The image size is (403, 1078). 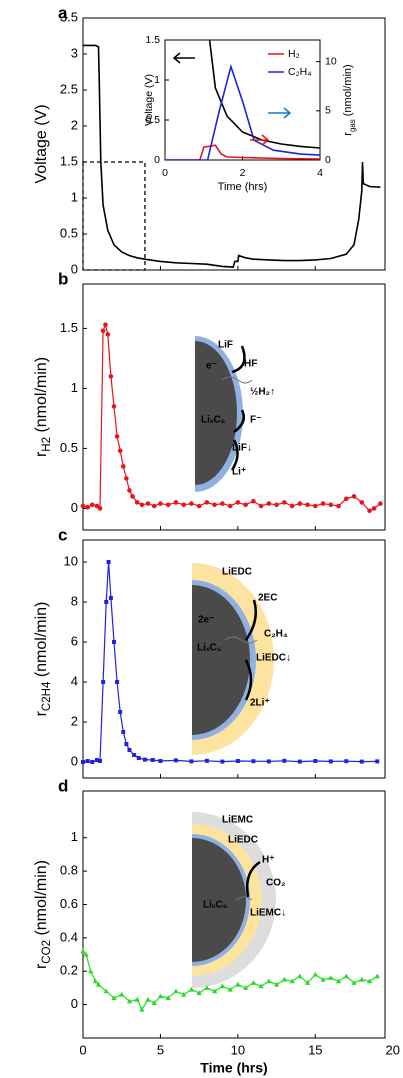 I want to click on label-main: r, so click(x=41, y=713).